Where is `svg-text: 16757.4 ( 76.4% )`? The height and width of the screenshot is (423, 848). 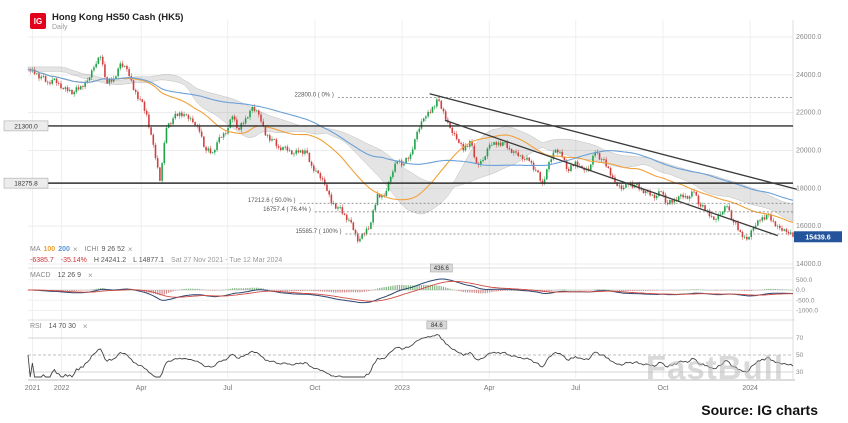
svg-text: 16757.4 ( 76.4% ) is located at coordinates (287, 210).